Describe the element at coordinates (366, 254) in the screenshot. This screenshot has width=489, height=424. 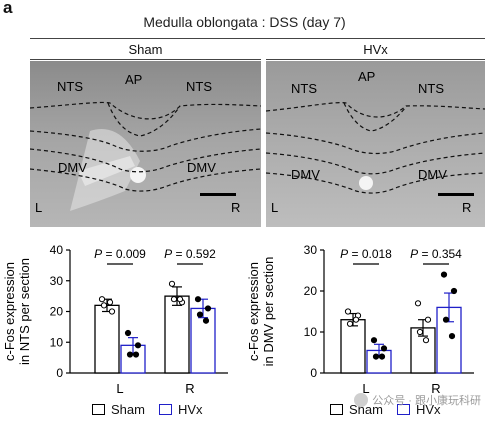
I see `p-value-label: P = 0.018` at that location.